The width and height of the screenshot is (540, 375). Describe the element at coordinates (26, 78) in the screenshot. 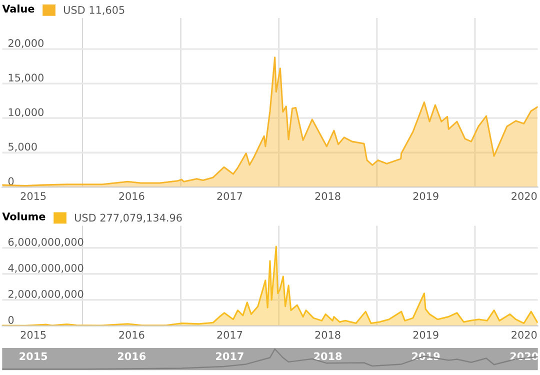

I see `y-tick-label: 15,000` at that location.